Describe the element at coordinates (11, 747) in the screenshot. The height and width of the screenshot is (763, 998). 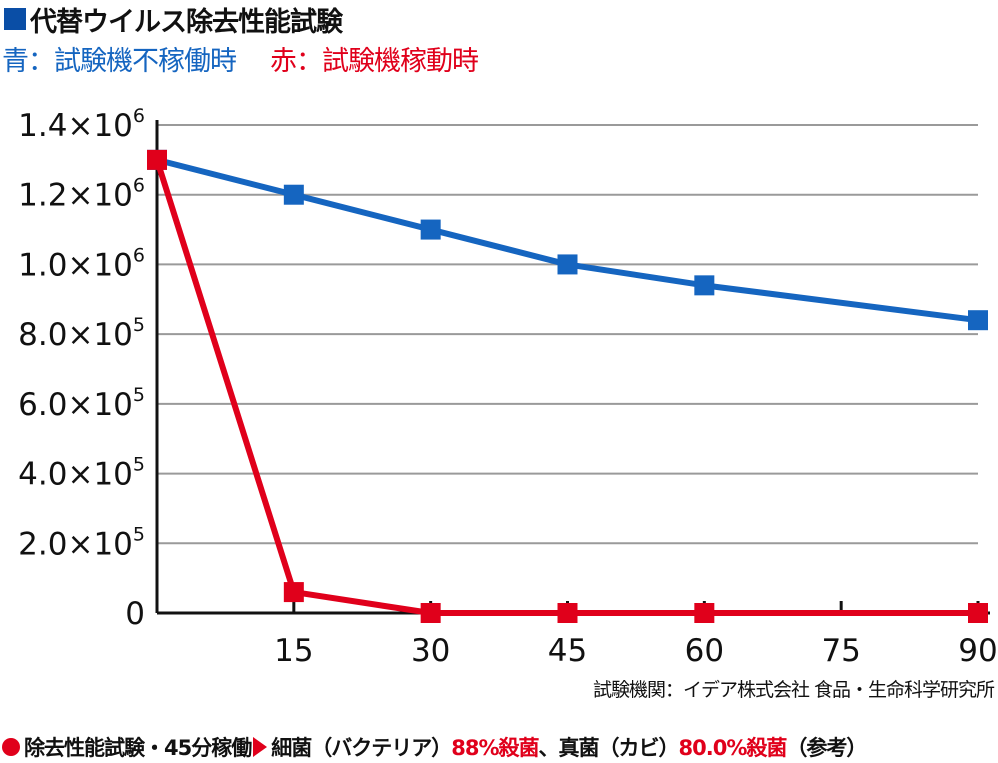
I see `red-dot-icon` at that location.